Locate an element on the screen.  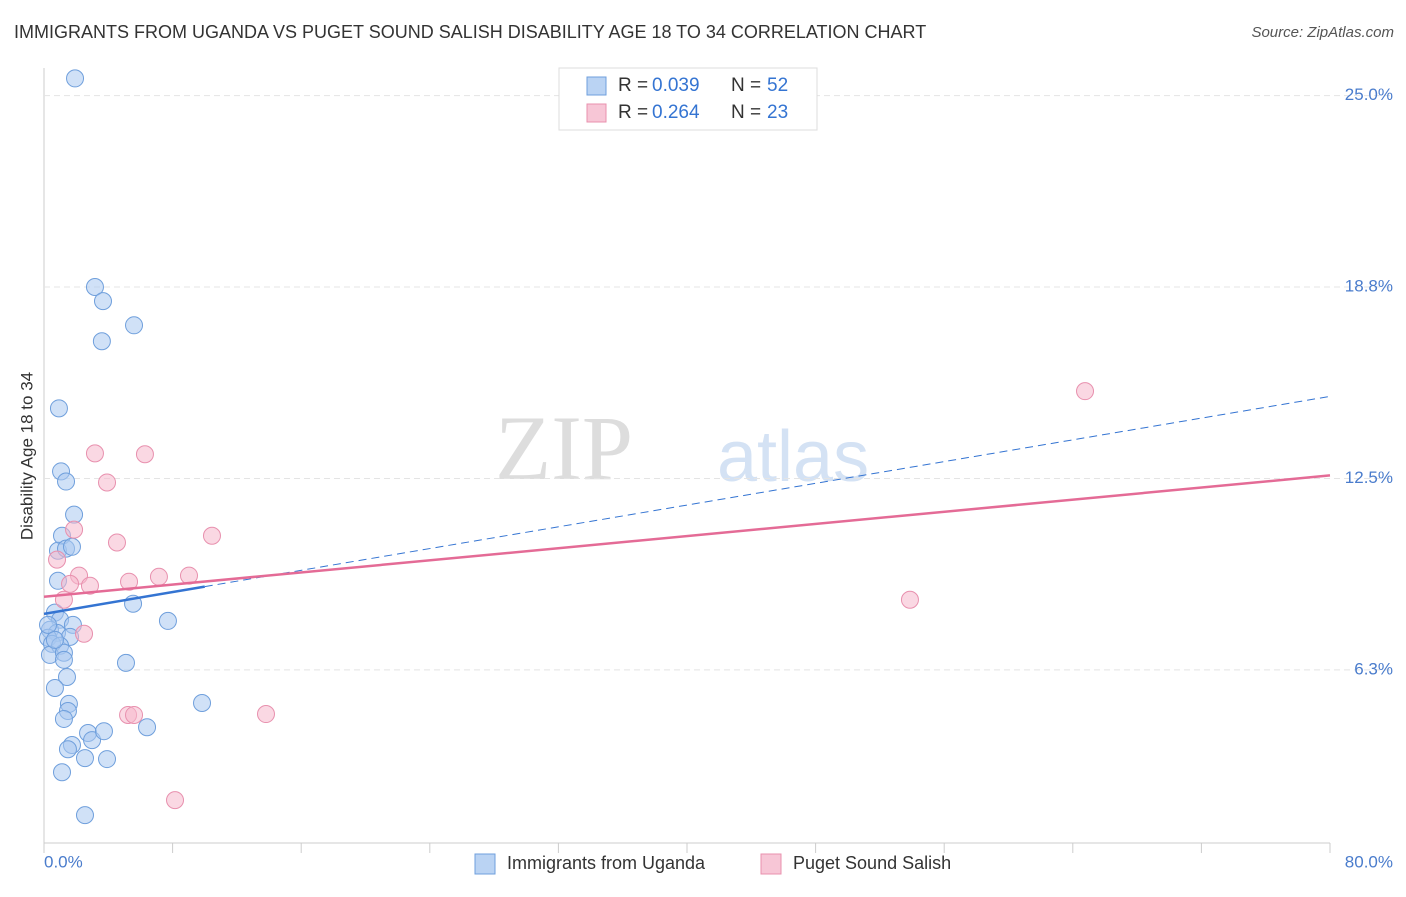
y-tick-label: 18.8% is located at coordinates (1369, 286).